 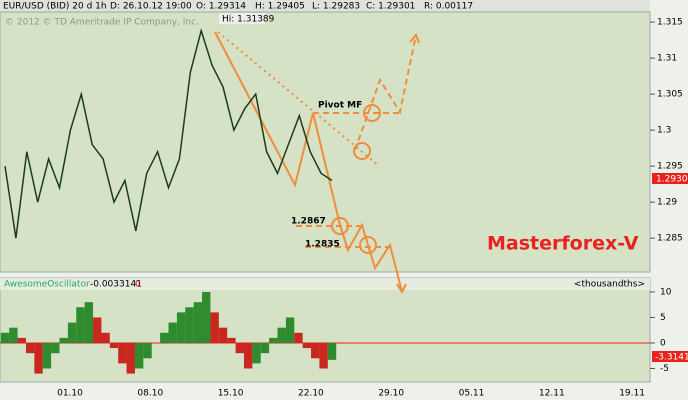 What do you see at coordinates (311, 394) in the screenshot?
I see `x-tick-label: 22.10` at bounding box center [311, 394].